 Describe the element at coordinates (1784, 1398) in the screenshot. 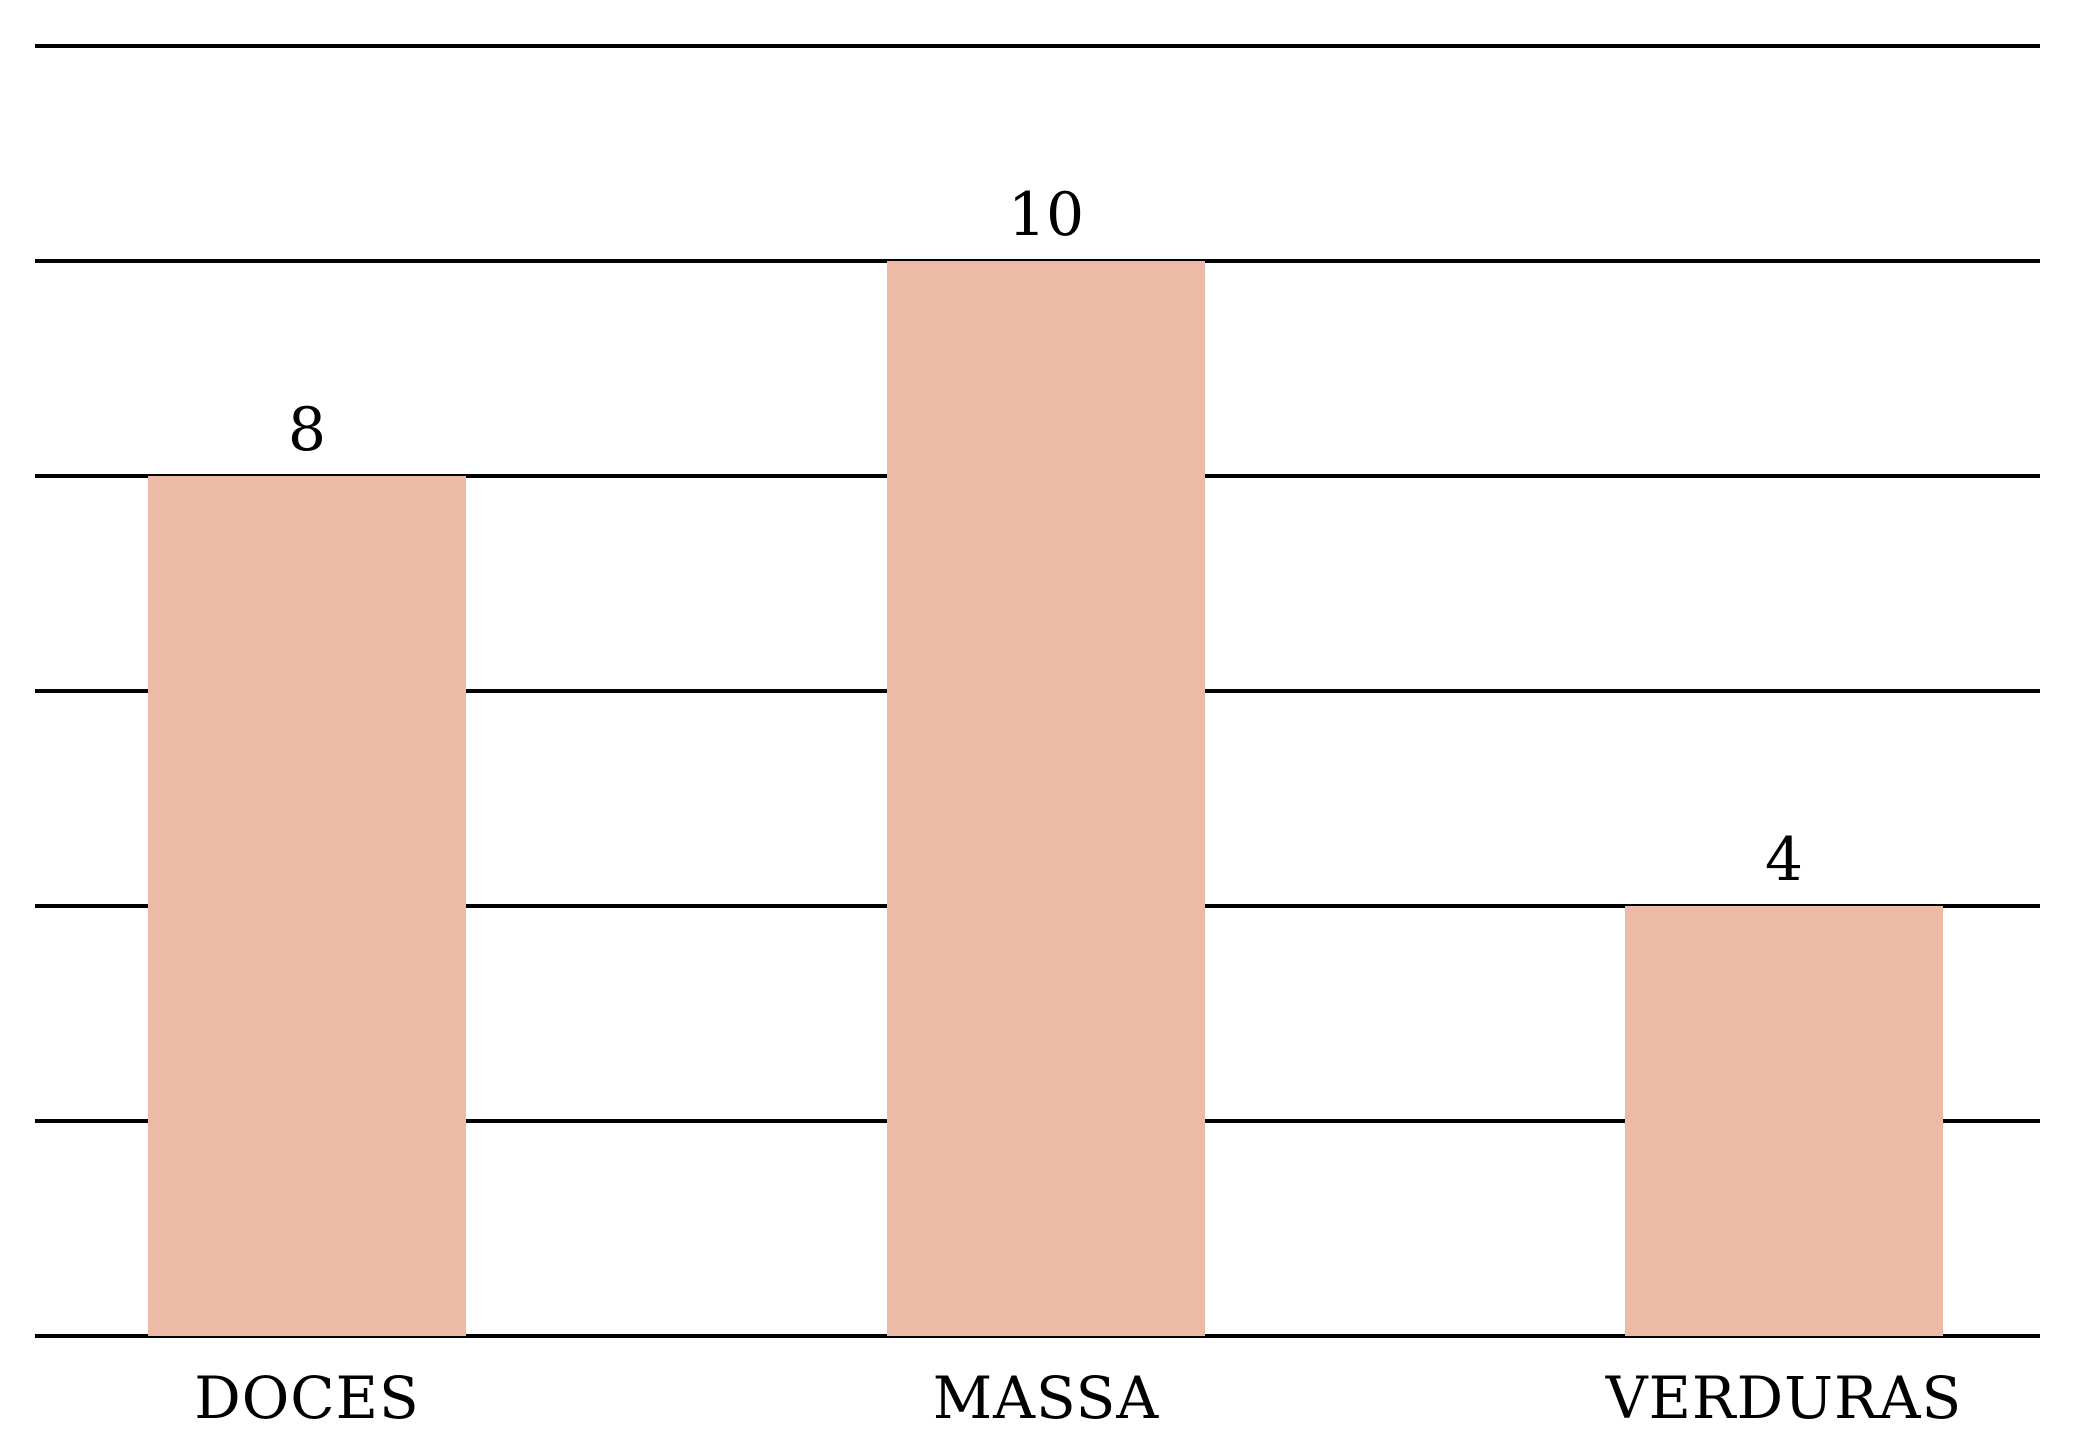

I see `category-label-verduras: VERDURAS` at that location.